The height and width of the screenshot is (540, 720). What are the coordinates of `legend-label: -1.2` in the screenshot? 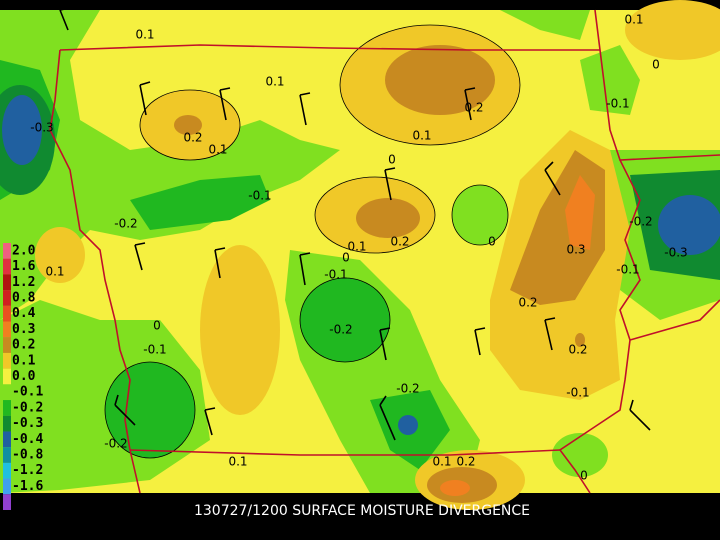 It's located at (27, 470).